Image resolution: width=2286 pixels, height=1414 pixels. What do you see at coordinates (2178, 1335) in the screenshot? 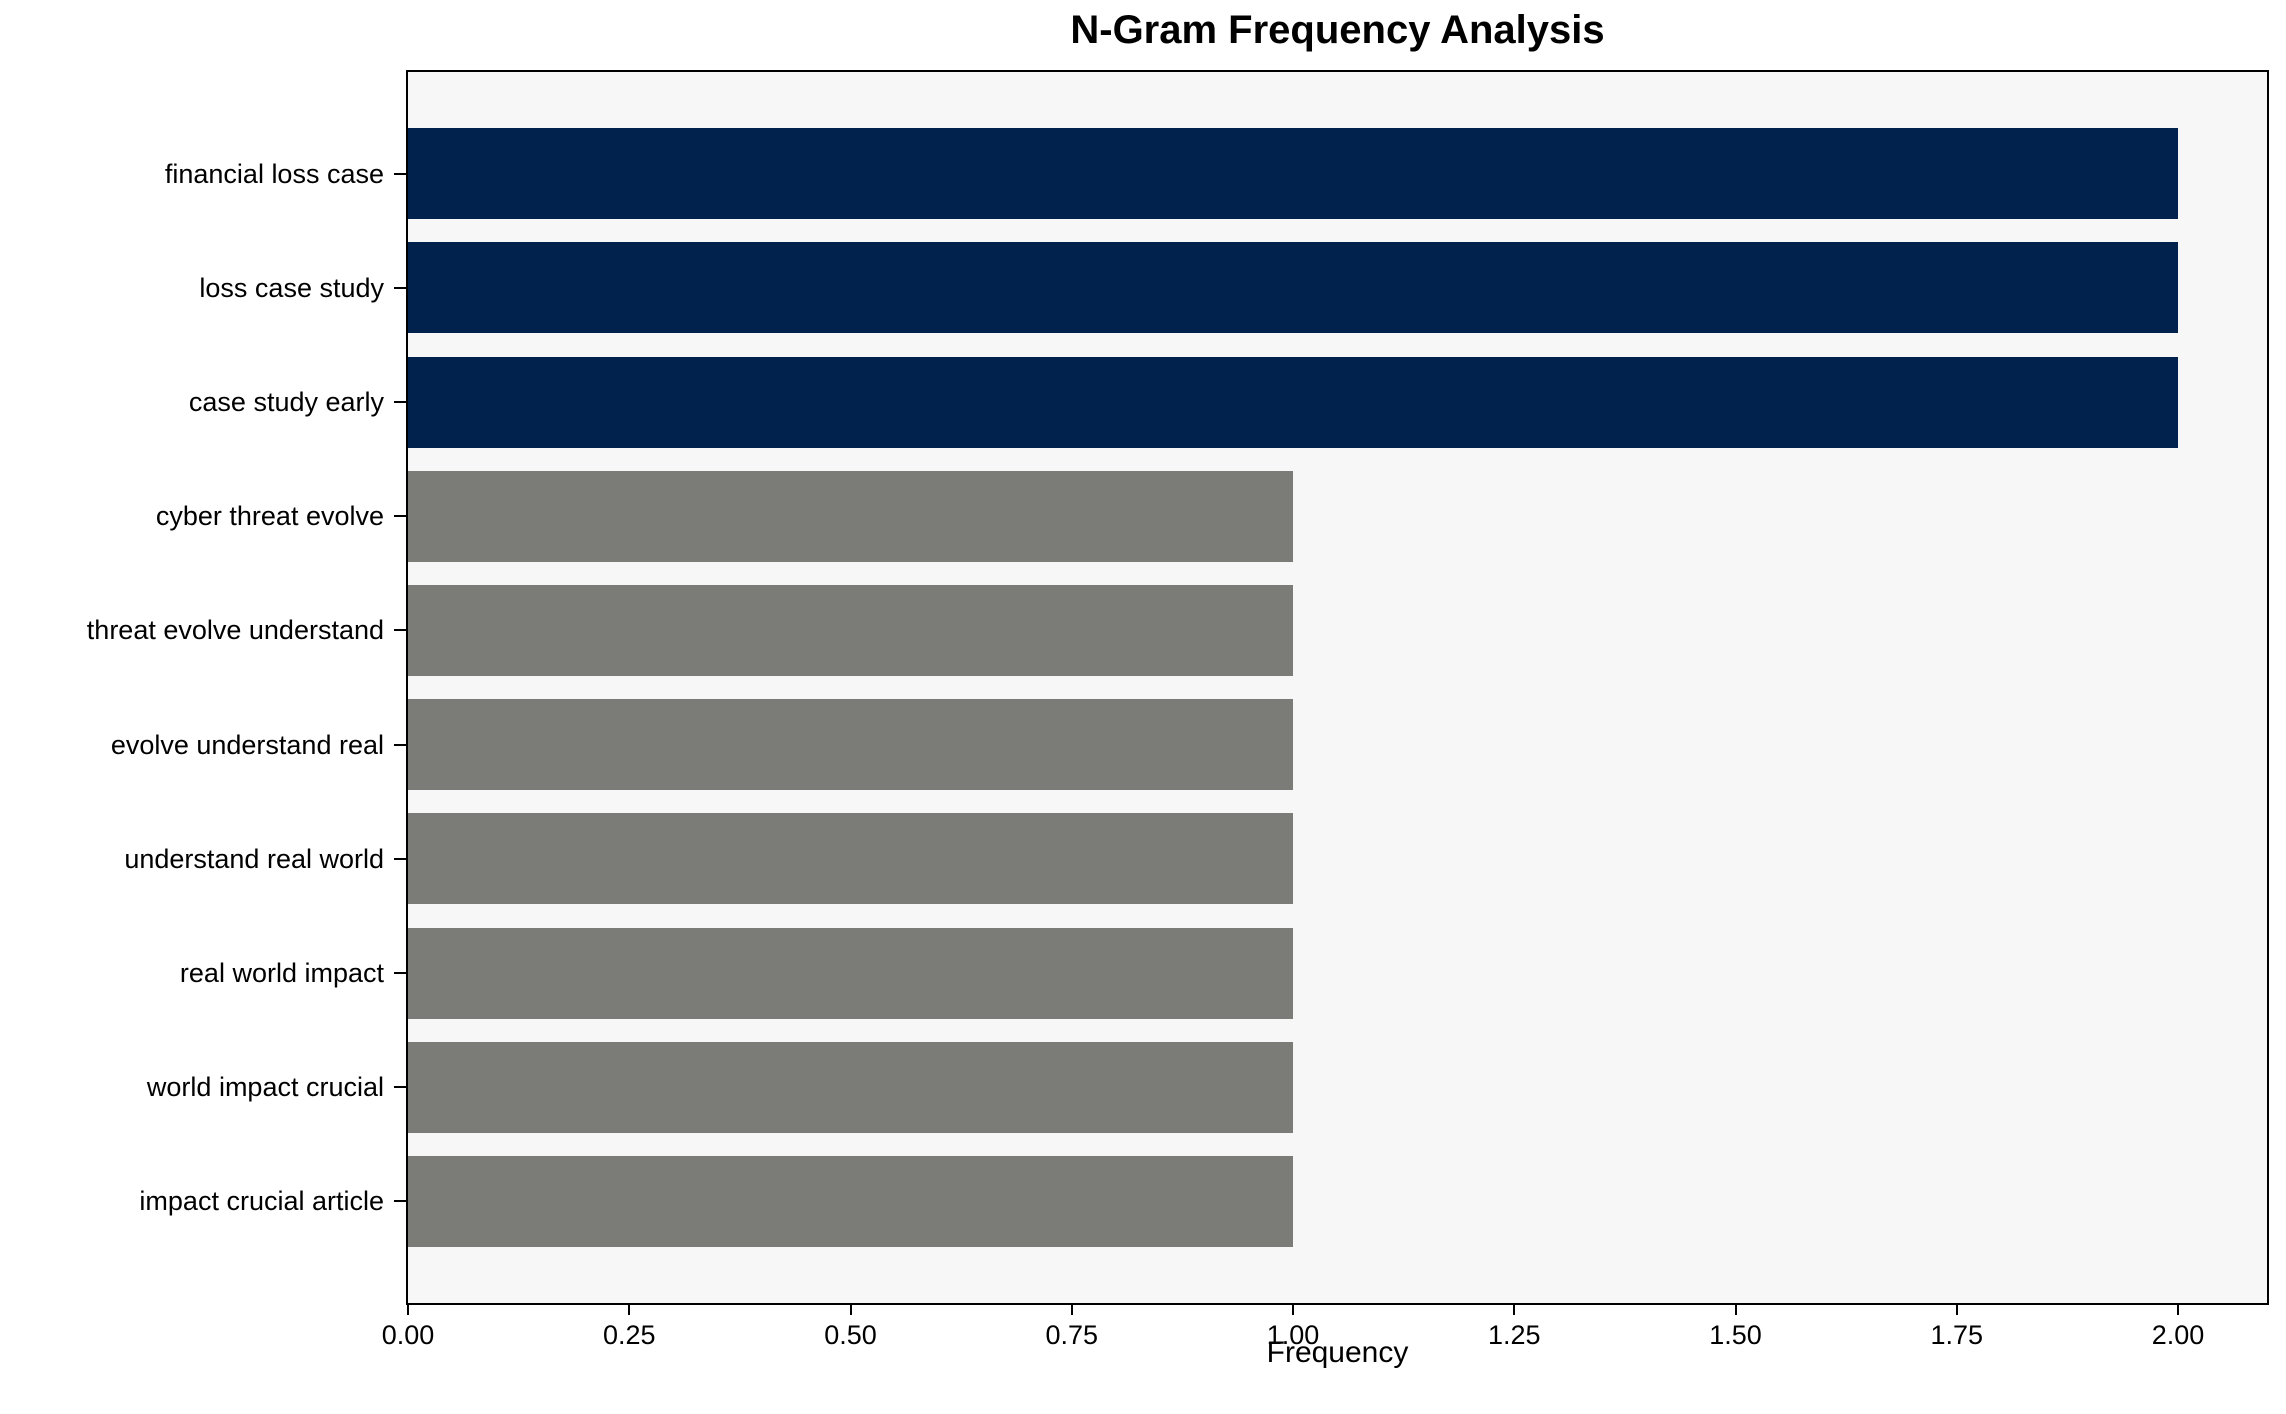
I see `x-tick-label: 2.00` at bounding box center [2178, 1335].